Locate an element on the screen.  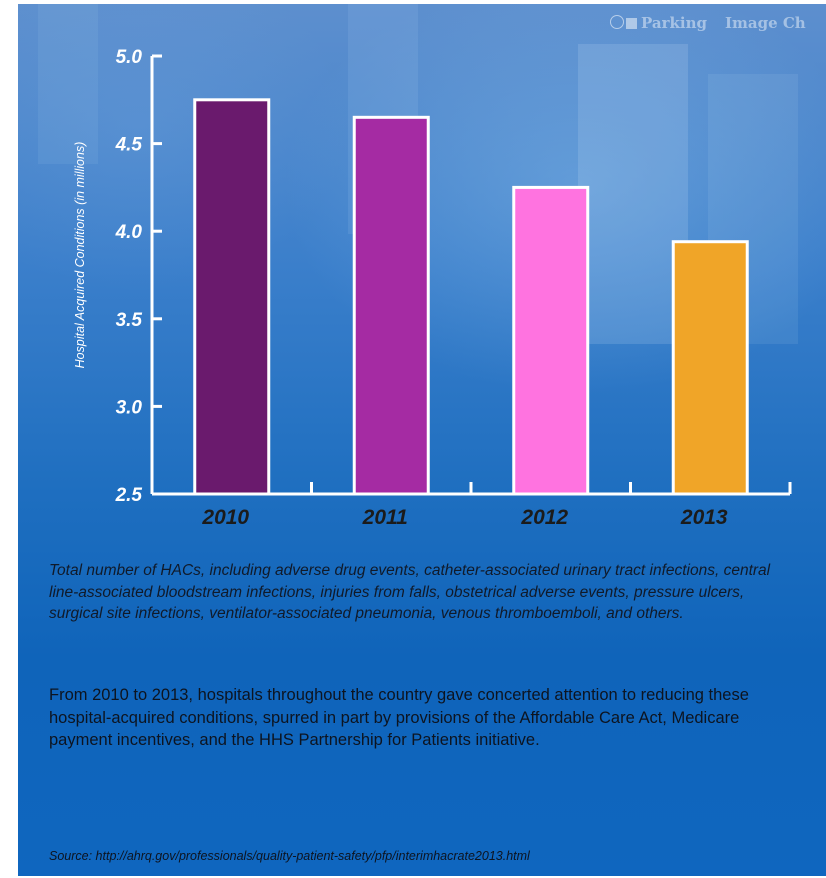
x-tick-label: 2011 is located at coordinates (385, 517).